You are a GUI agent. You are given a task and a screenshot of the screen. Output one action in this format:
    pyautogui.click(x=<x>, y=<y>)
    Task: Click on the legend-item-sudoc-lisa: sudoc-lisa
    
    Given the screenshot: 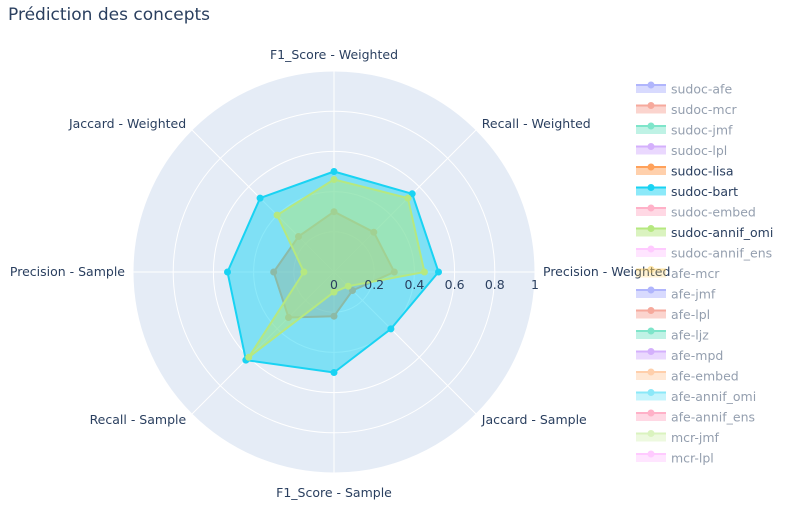 What is the action you would take?
    pyautogui.click(x=685, y=171)
    